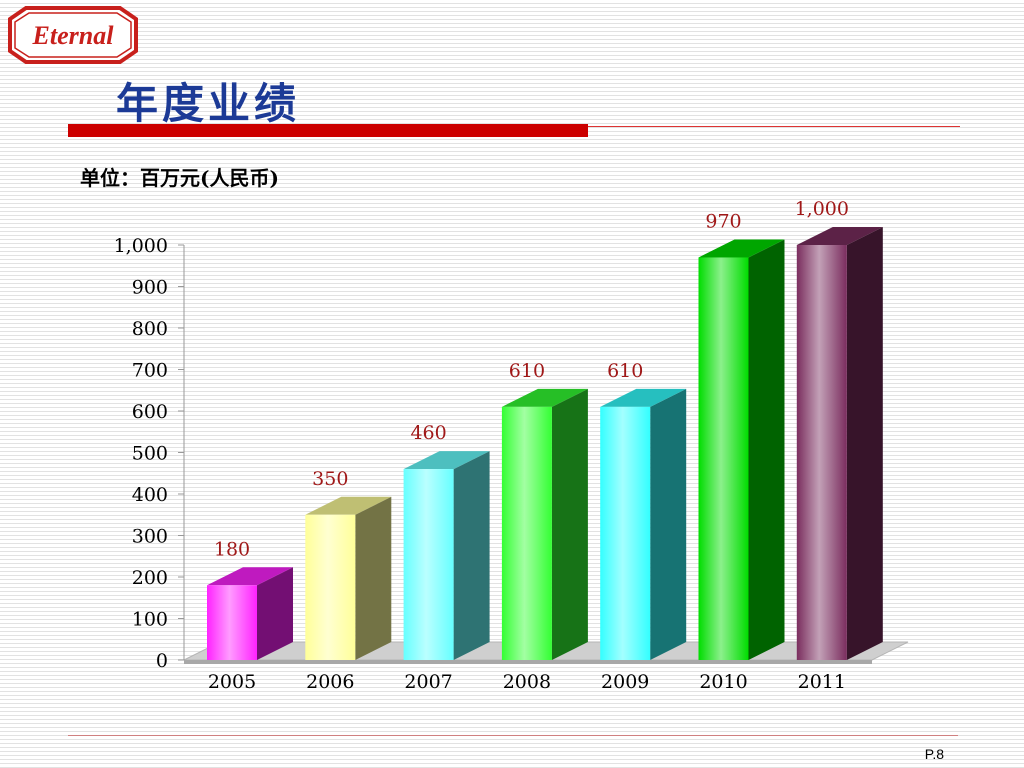 This screenshot has height=768, width=1024. I want to click on data-label: 1,000, so click(822, 209).